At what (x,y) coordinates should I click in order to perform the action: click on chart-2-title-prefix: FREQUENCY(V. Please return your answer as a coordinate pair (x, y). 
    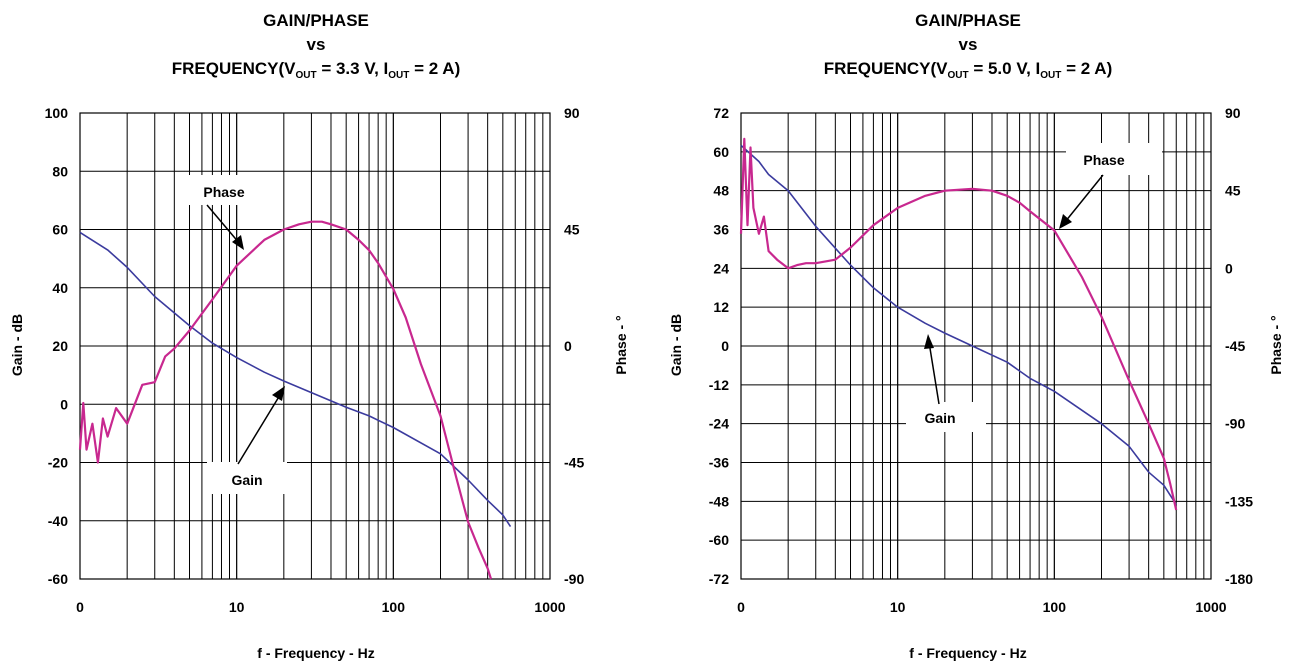
    Looking at the image, I should click on (886, 68).